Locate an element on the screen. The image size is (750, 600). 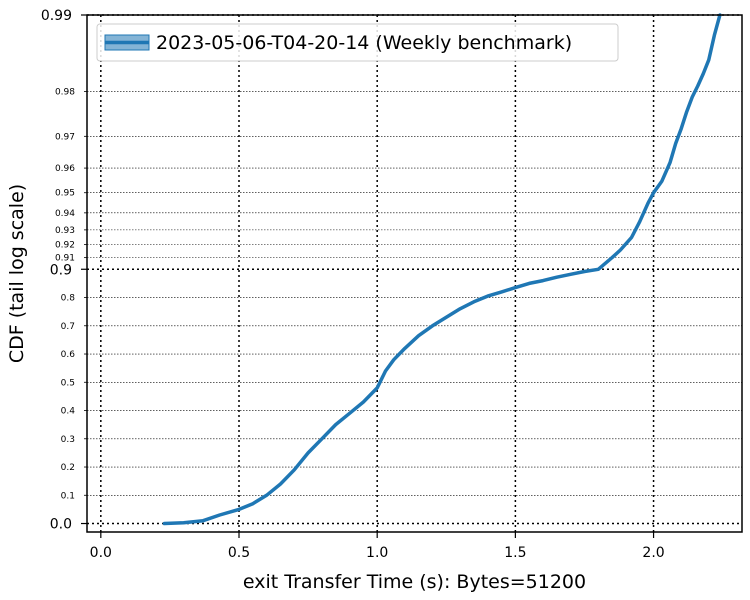
legend-box is located at coordinates (357, 42).